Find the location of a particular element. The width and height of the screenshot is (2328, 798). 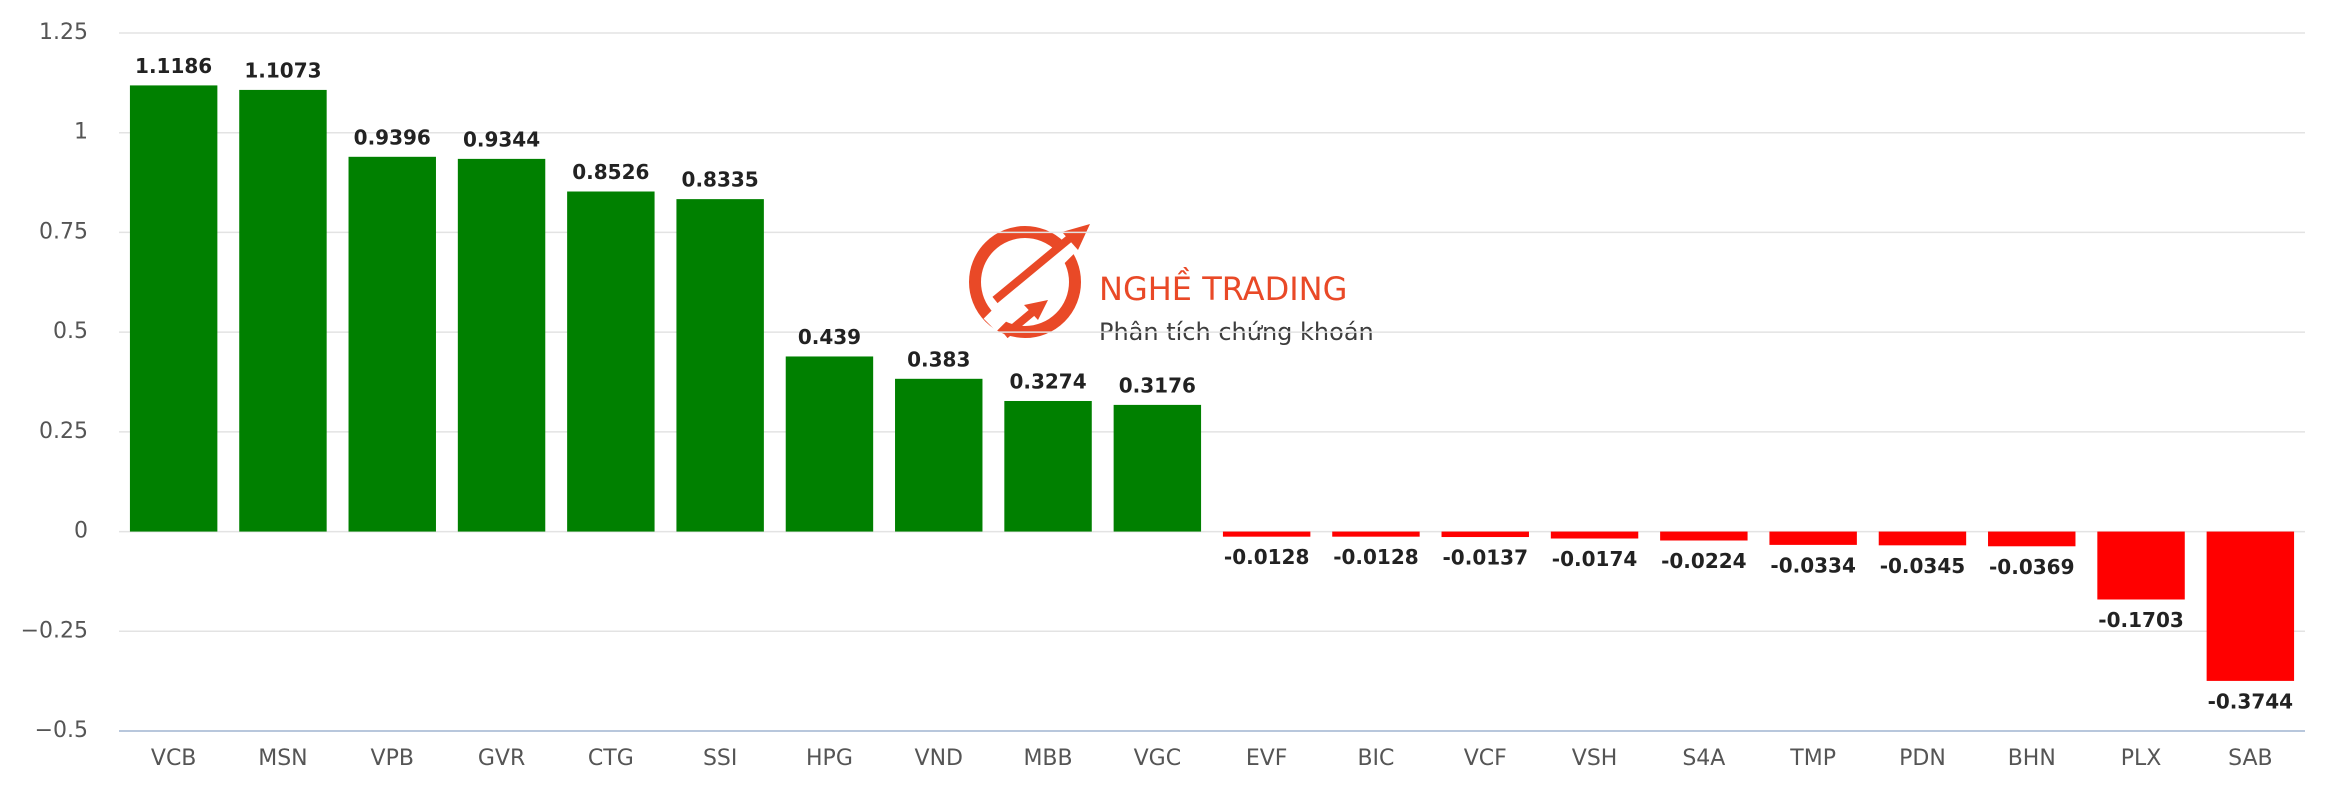

watermark: NGHỀ TRADING Phân tích chứng khoán is located at coordinates (1171, 285).